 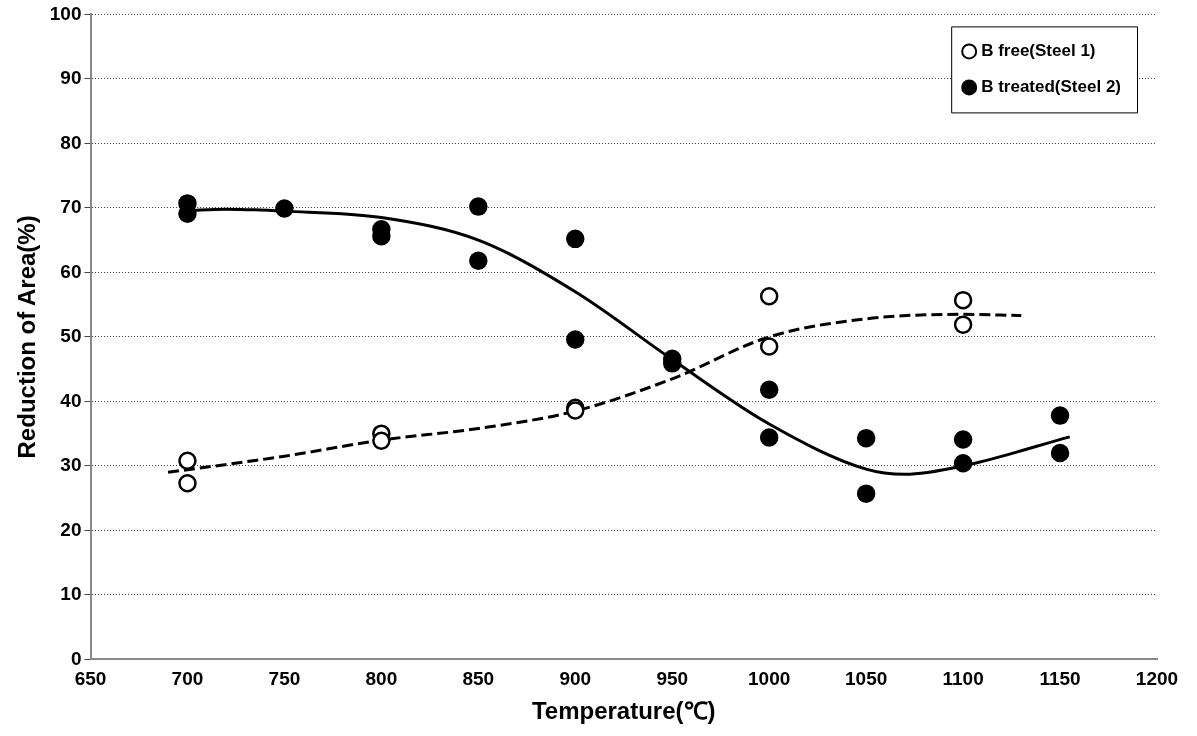 What do you see at coordinates (71, 78) in the screenshot?
I see `y-tick-label: 90` at bounding box center [71, 78].